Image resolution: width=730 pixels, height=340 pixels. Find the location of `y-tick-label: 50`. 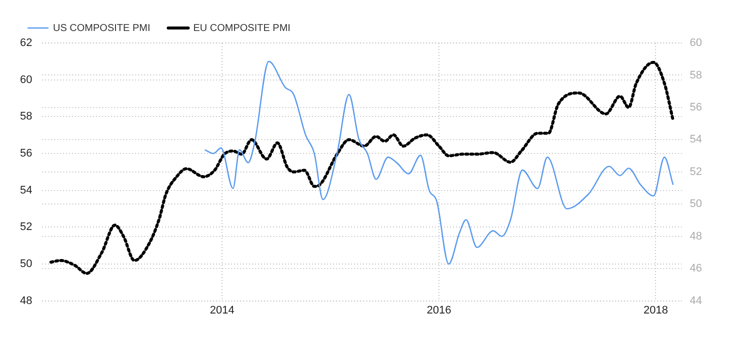

y-tick-label: 50 is located at coordinates (26, 264).